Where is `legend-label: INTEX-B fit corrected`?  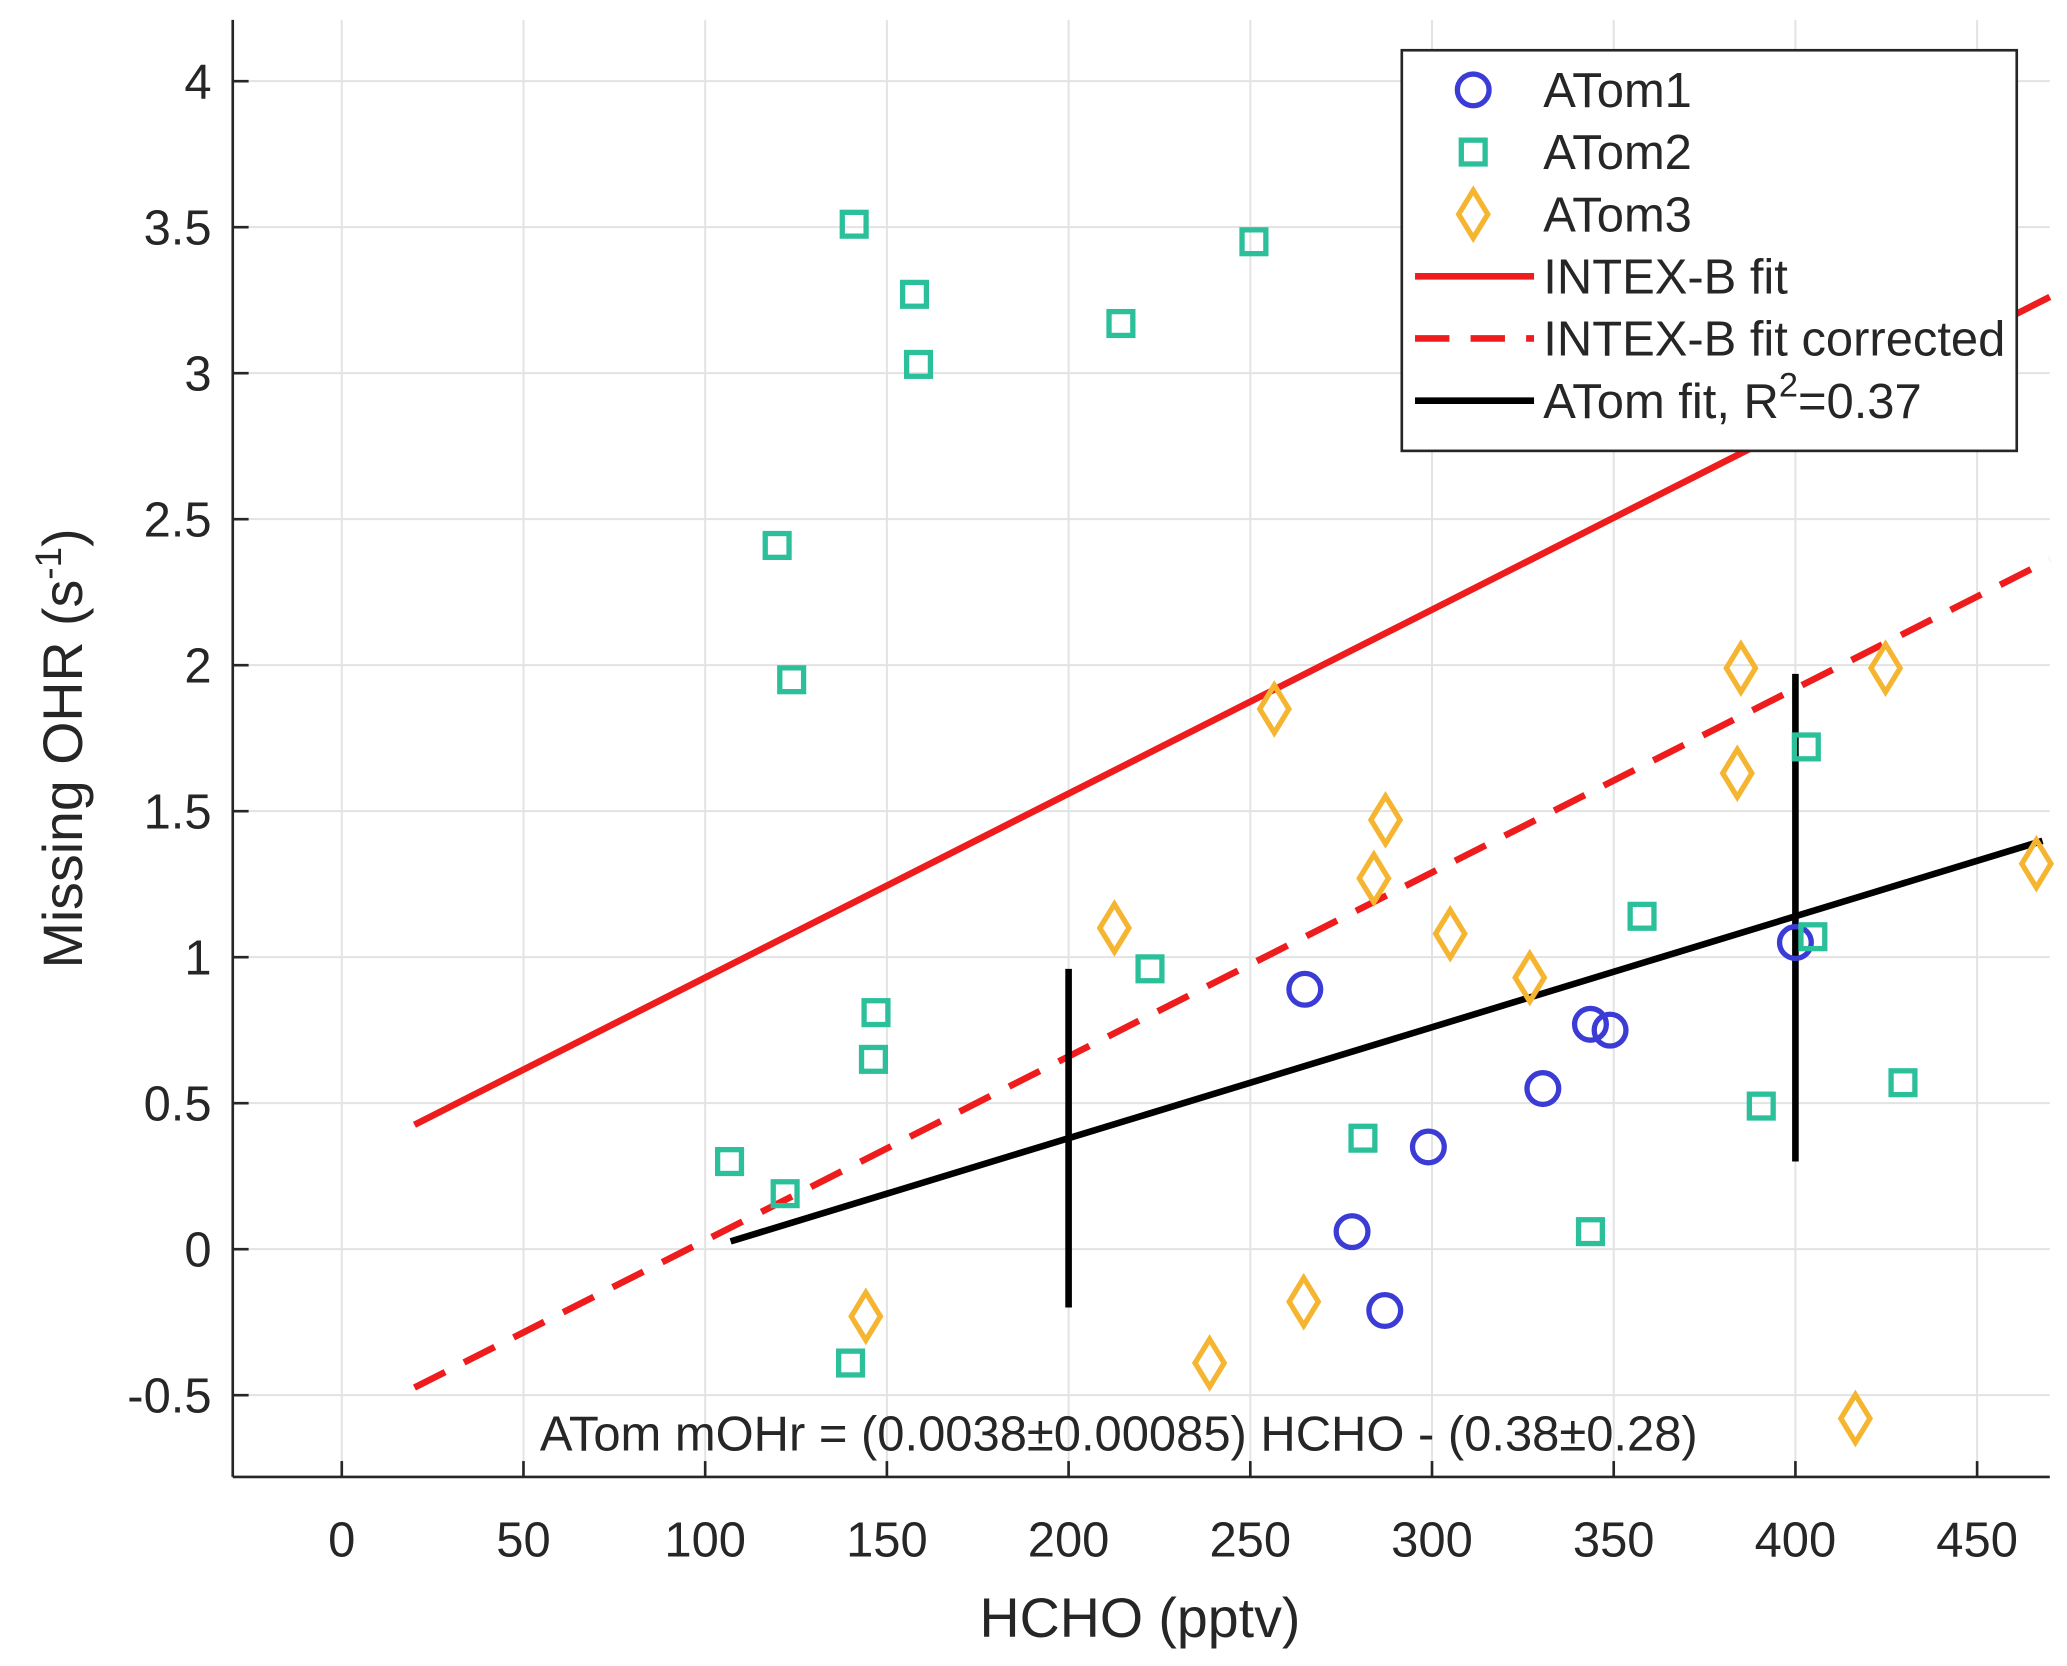 legend-label: INTEX-B fit corrected is located at coordinates (1774, 340).